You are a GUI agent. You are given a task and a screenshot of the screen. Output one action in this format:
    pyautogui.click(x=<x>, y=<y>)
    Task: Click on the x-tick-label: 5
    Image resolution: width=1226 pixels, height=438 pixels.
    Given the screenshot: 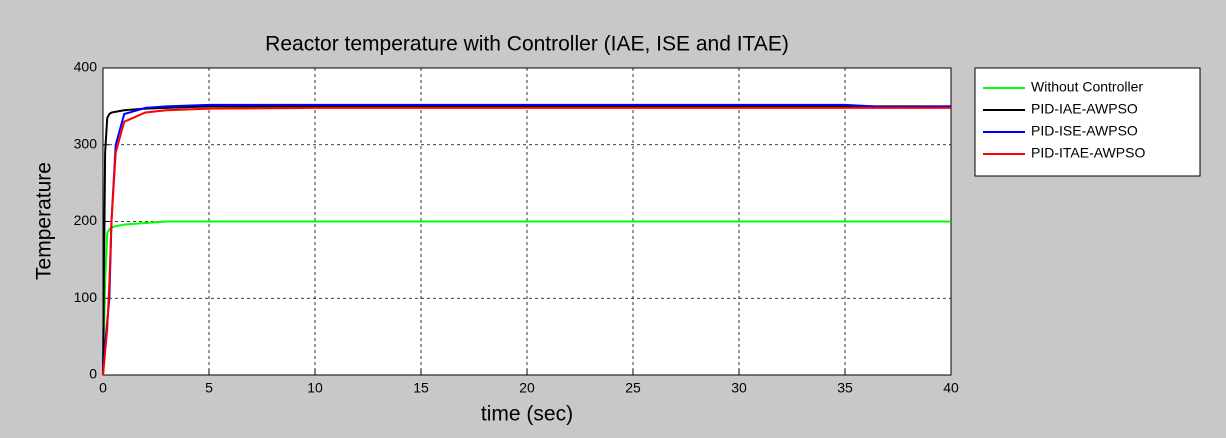 What is the action you would take?
    pyautogui.click(x=209, y=388)
    